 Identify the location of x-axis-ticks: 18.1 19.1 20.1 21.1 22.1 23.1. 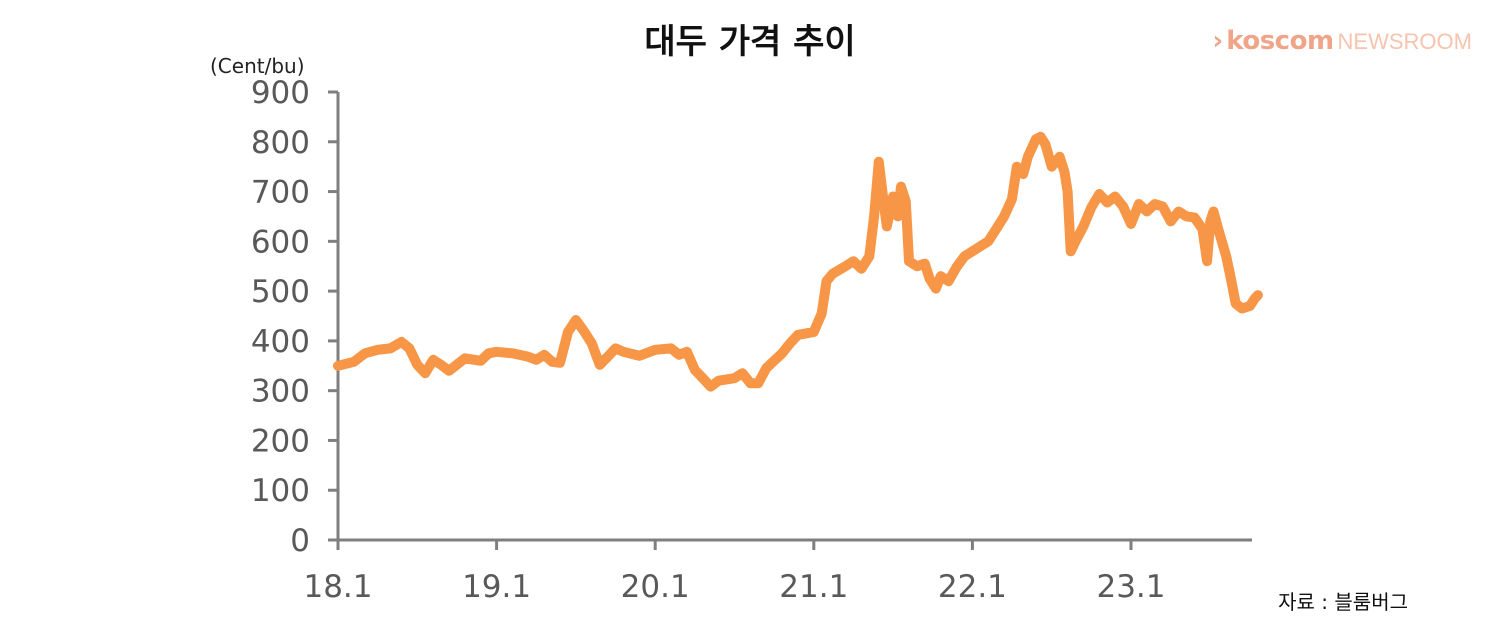
(734, 572).